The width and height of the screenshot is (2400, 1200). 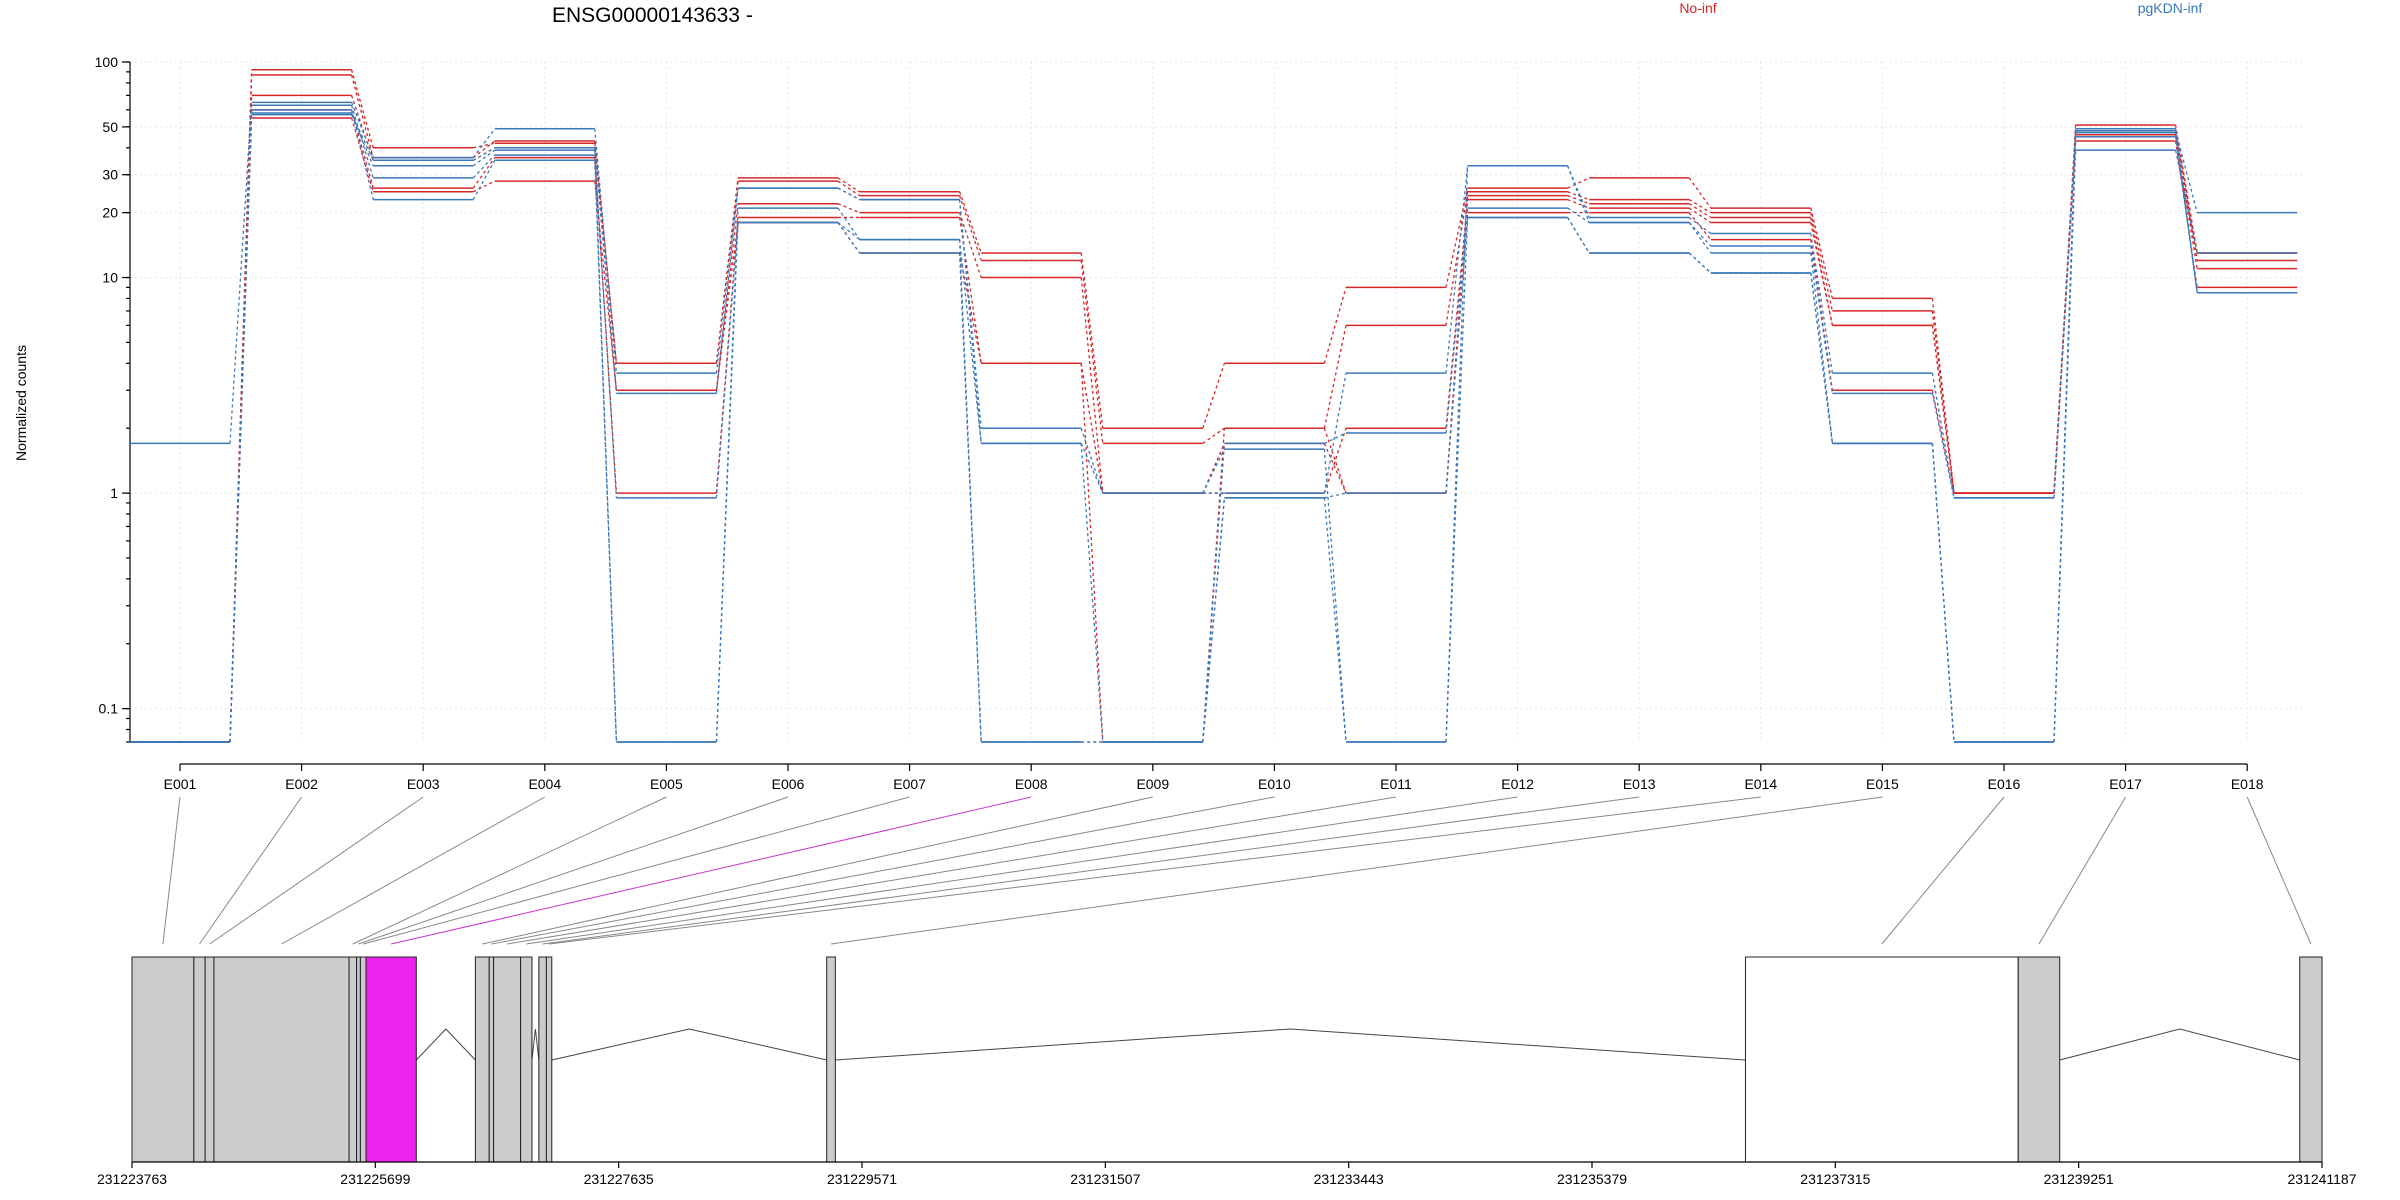 What do you see at coordinates (883, 870) in the screenshot?
I see `connector-e010` at bounding box center [883, 870].